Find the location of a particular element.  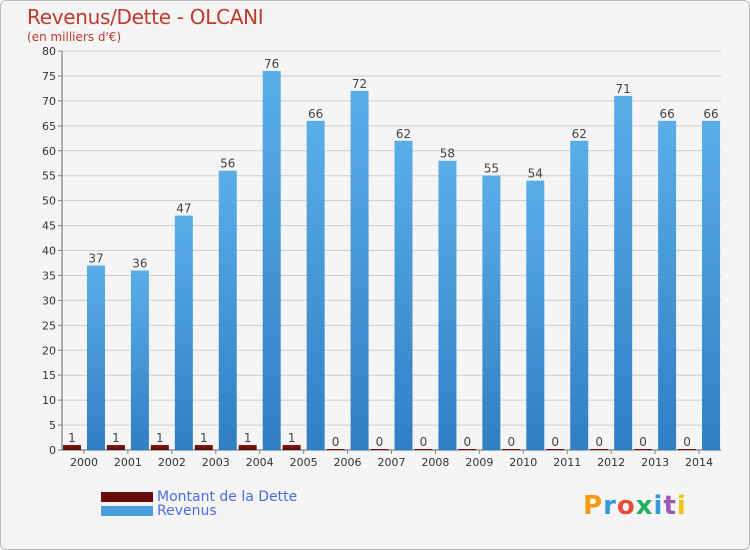

x-tick-label: 2014 is located at coordinates (699, 462).